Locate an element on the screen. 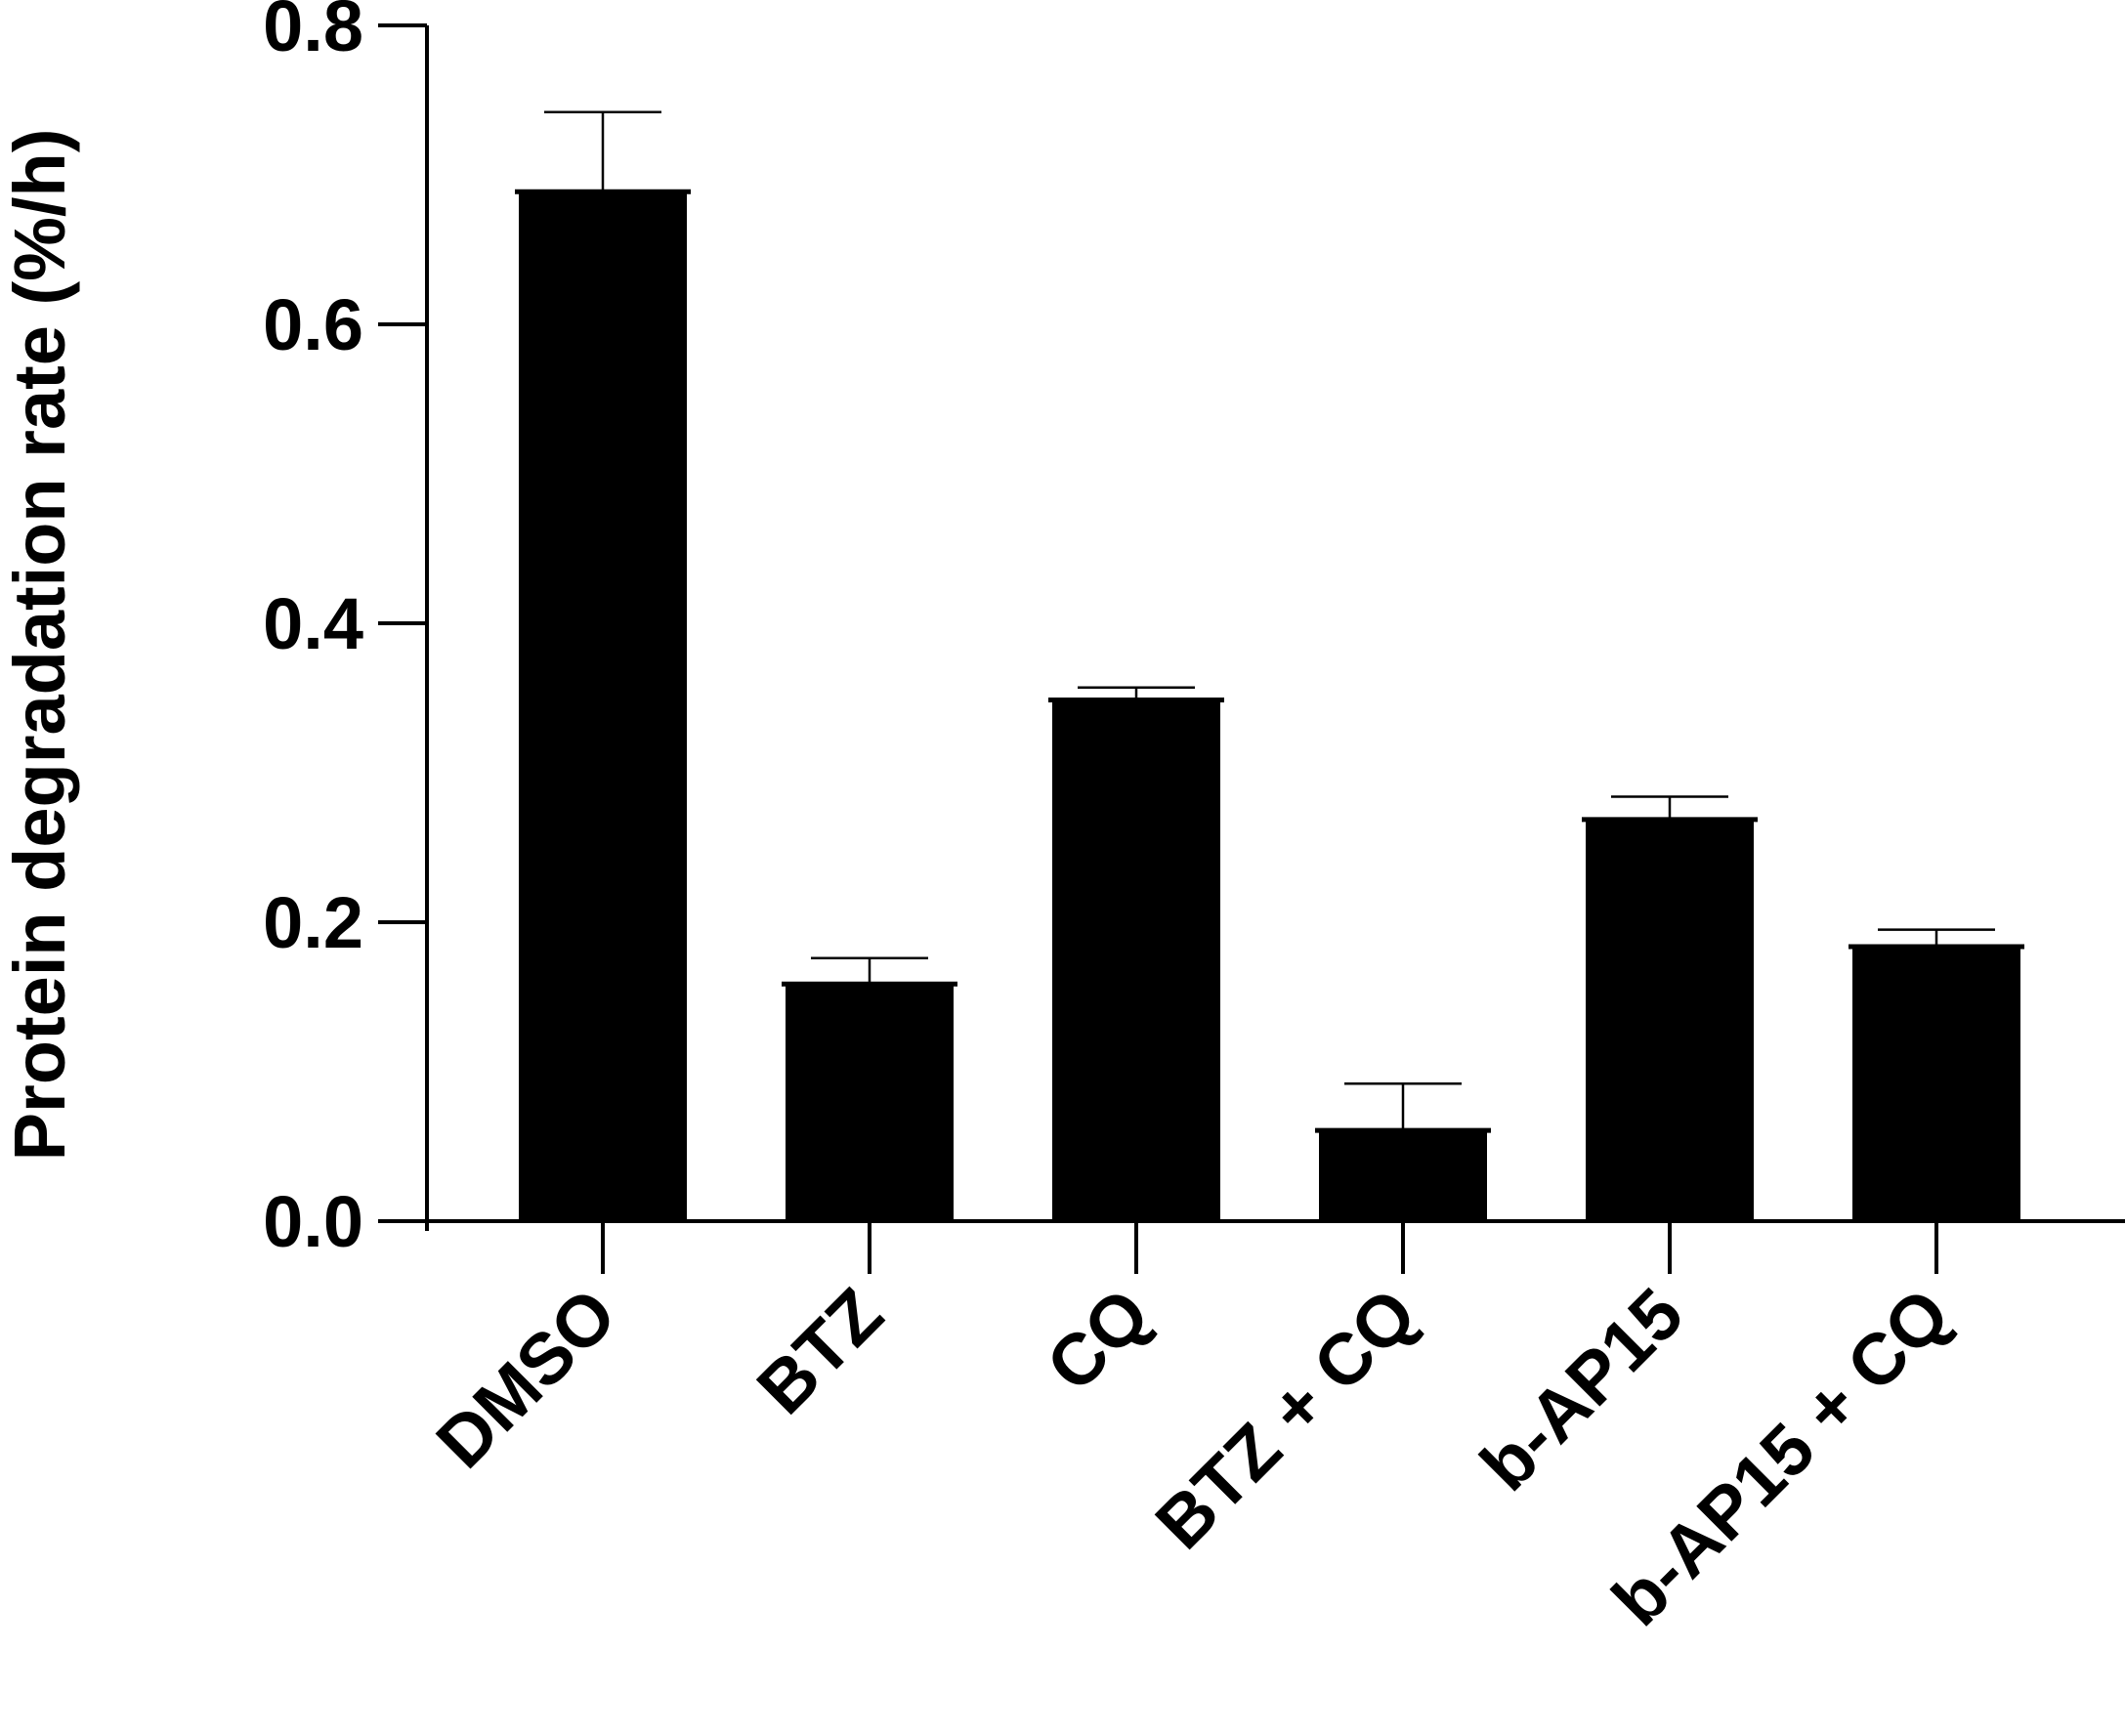  category-label: DMSO is located at coordinates (526, 1378).